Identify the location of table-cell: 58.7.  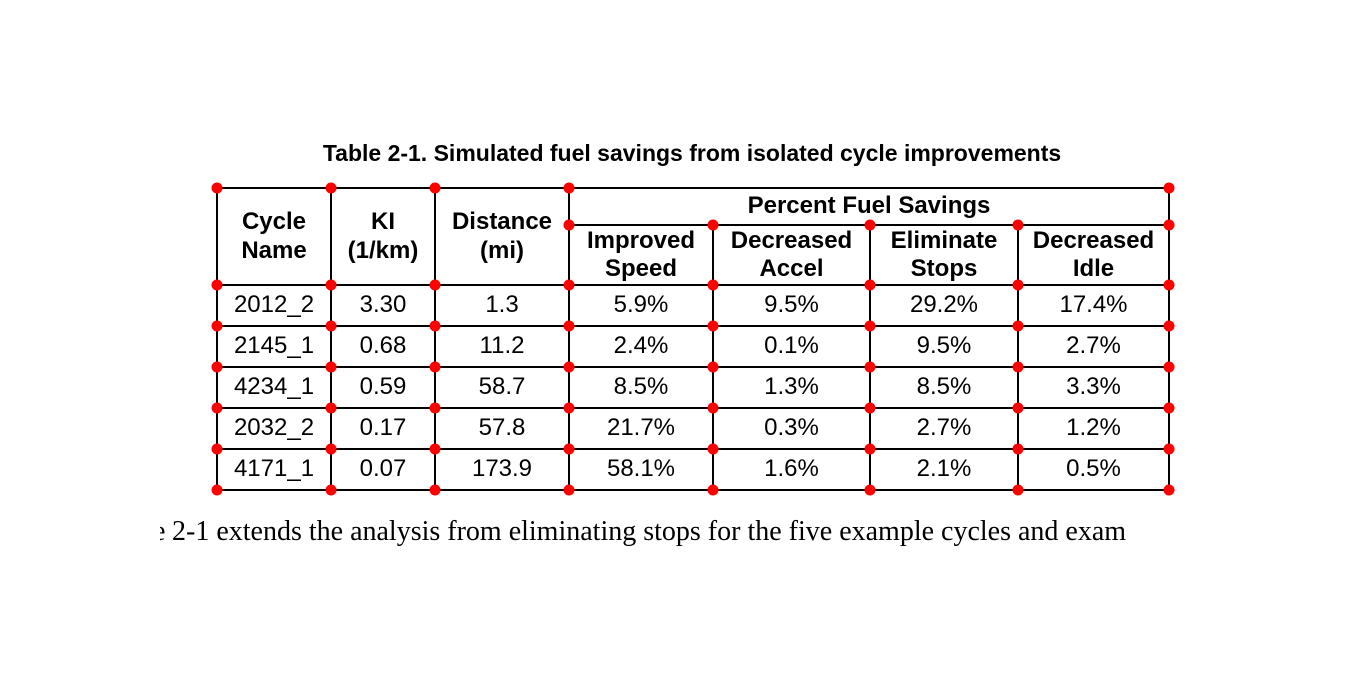
(502, 387).